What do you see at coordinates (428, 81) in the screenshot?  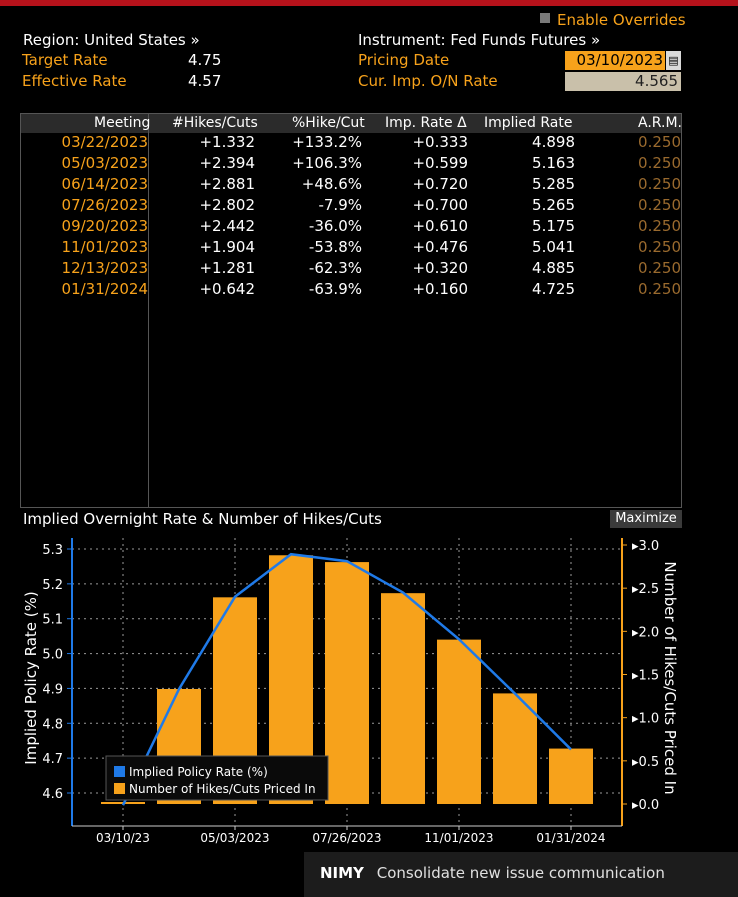 I see `cur-rate-label: Cur. Imp. O/N Rate` at bounding box center [428, 81].